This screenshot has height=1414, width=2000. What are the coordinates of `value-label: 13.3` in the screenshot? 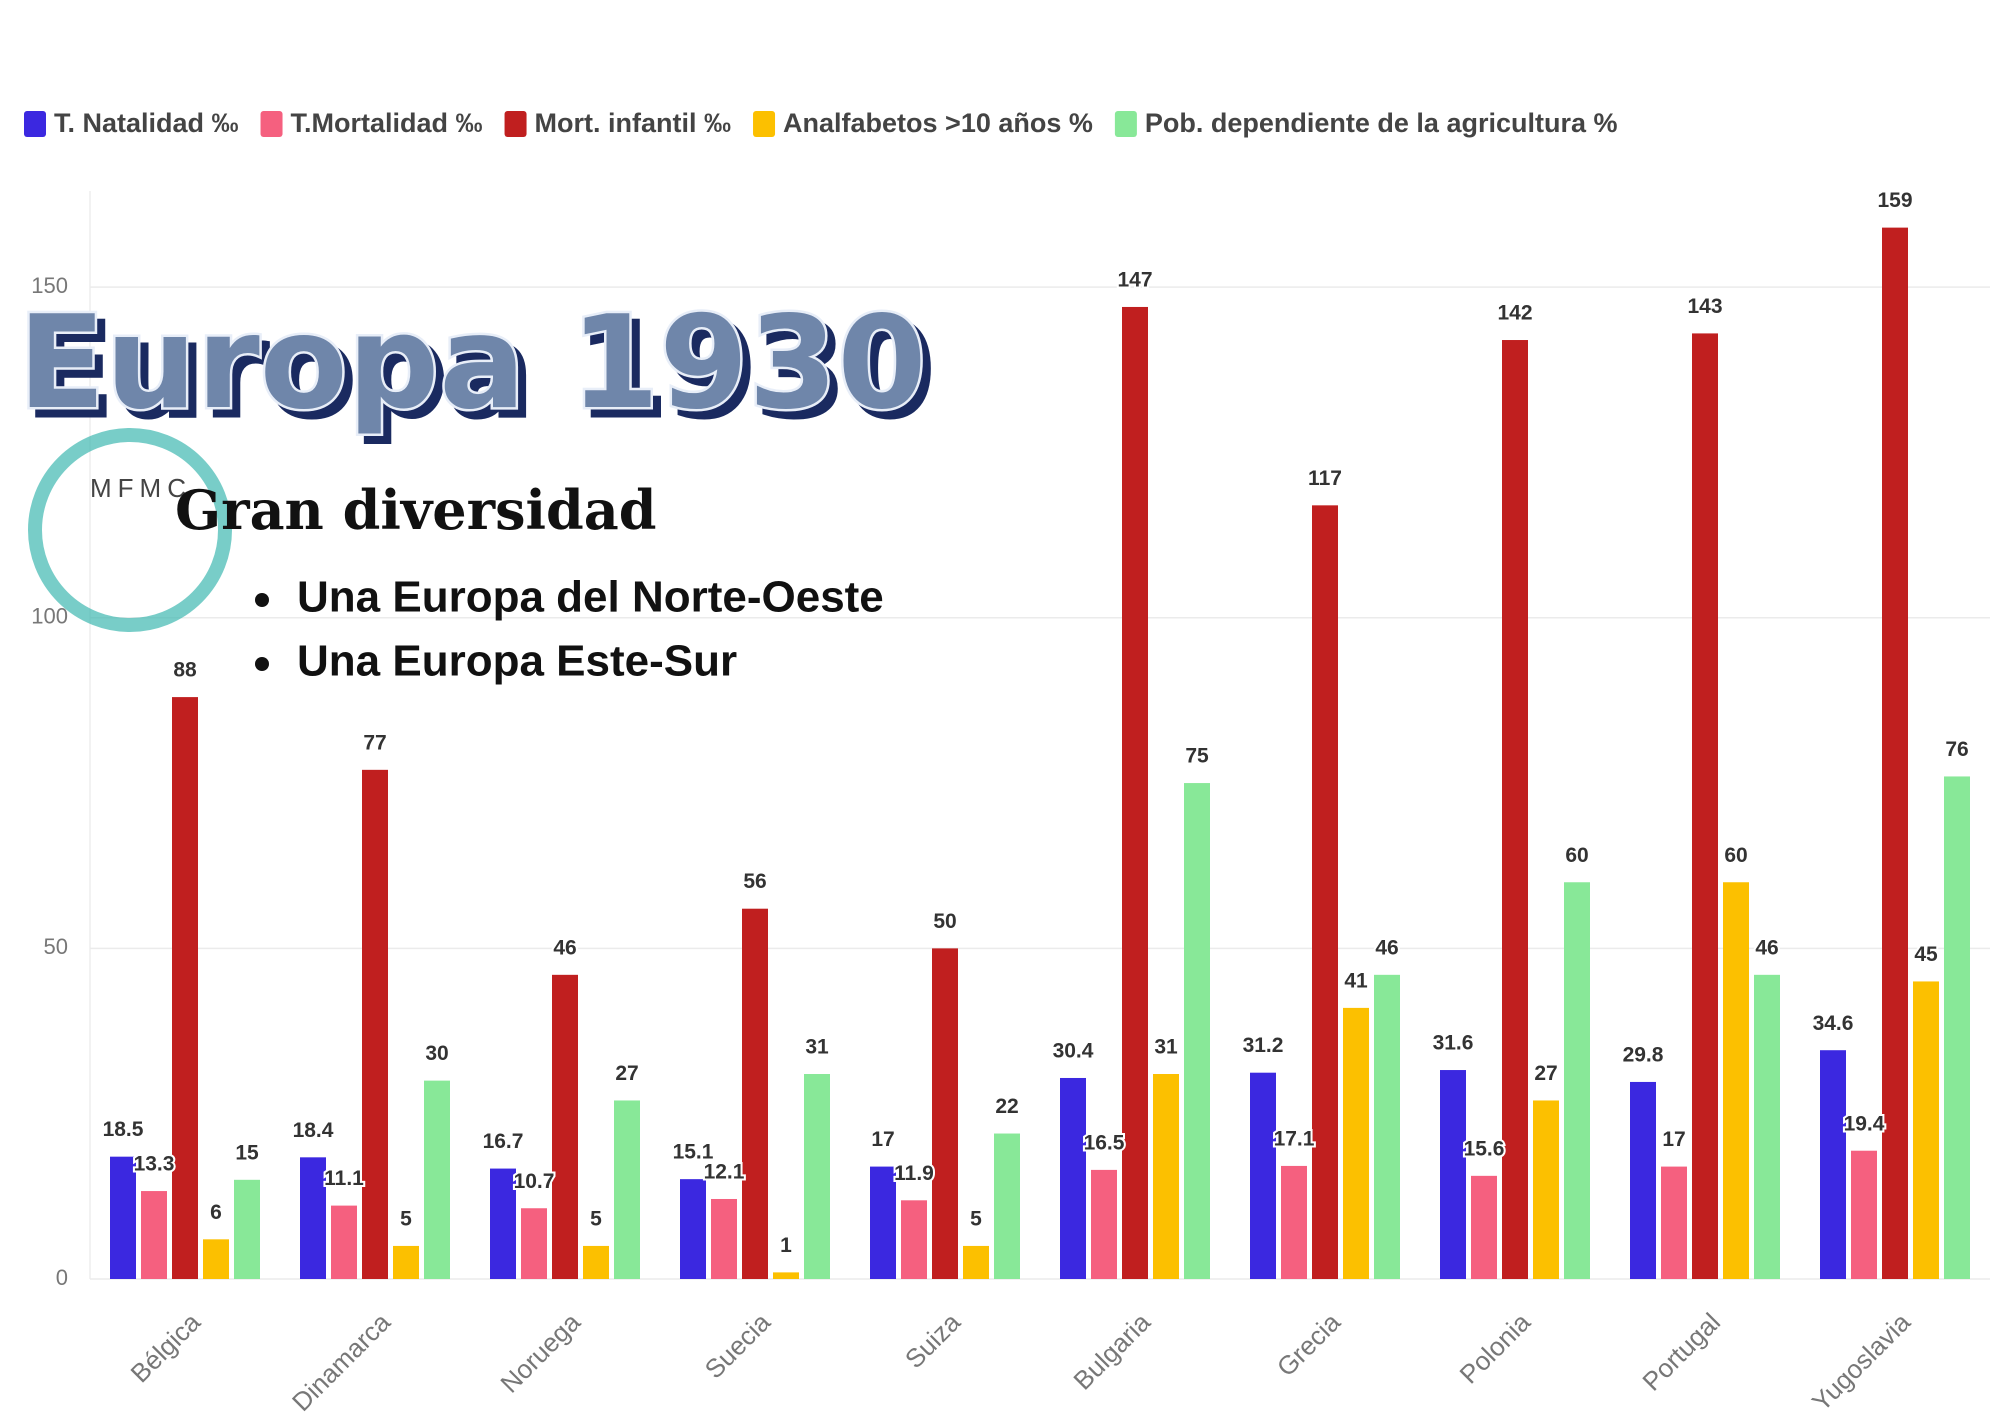 It's located at (154, 1164).